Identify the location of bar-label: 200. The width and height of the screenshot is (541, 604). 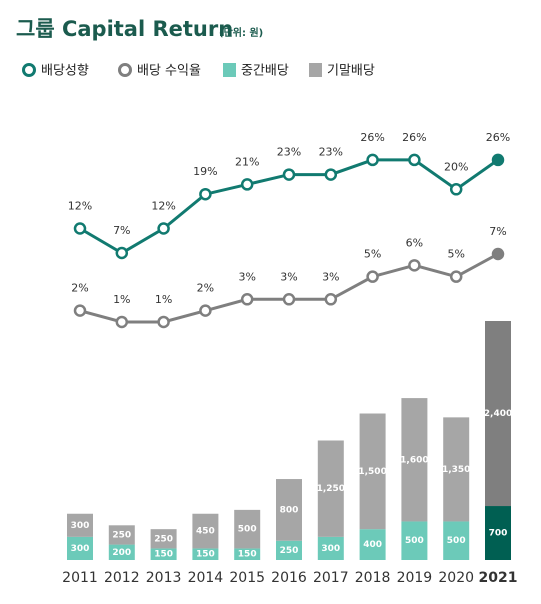
(121, 553).